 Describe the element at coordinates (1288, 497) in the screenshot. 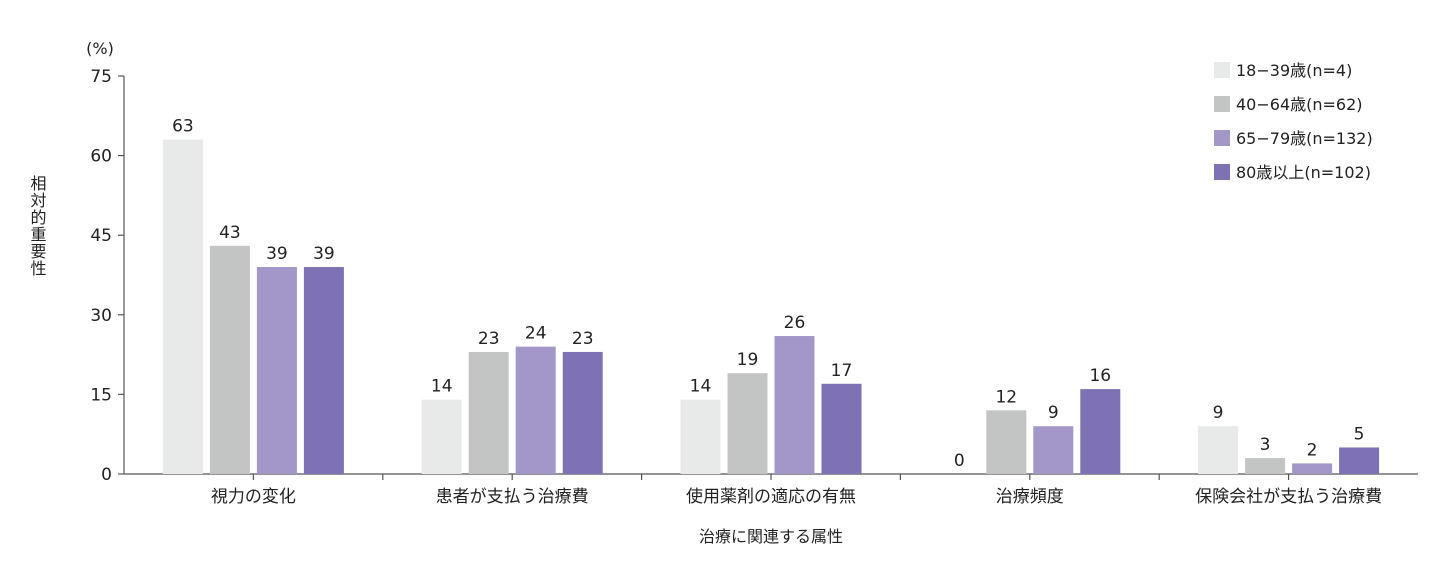

I see `x-category-label: 保険会社が支払う治療費` at that location.